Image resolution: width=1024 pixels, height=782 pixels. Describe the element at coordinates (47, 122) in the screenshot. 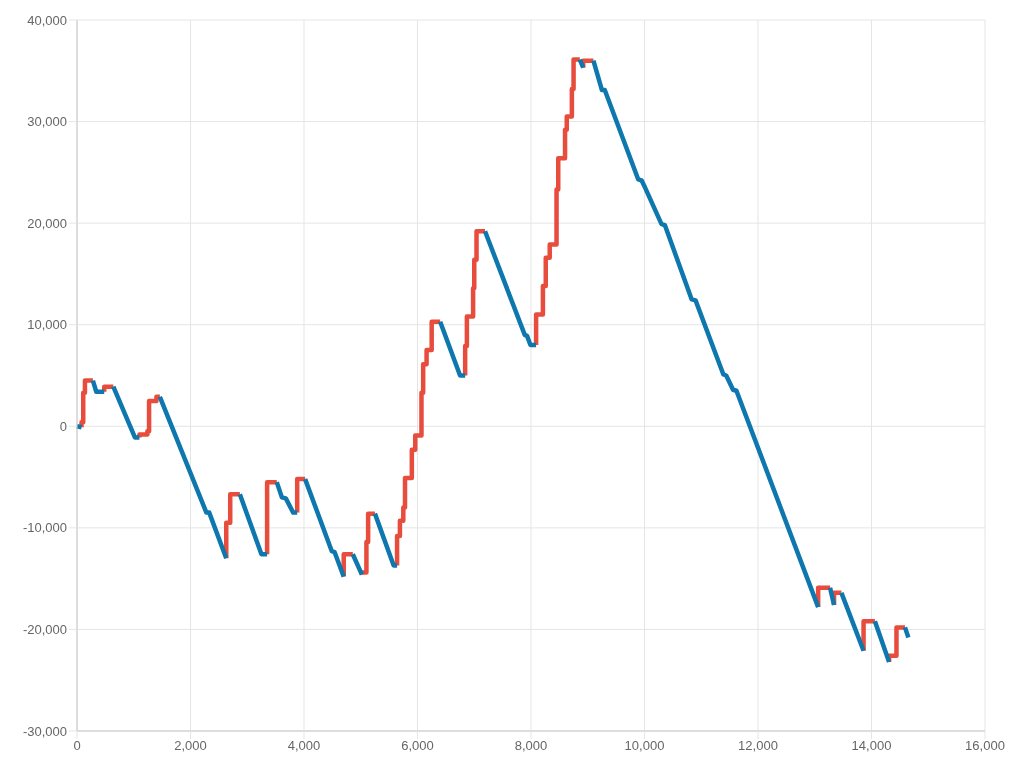

I see `y-tick-label: 30,000` at that location.